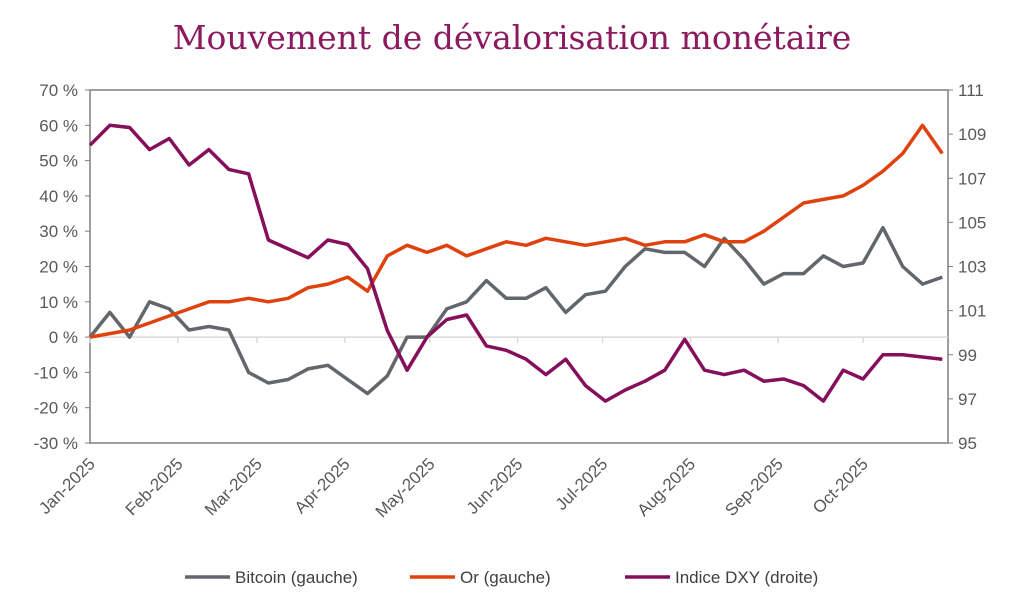 Image resolution: width=1024 pixels, height=616 pixels. I want to click on legend-label: Bitcoin (gauche), so click(296, 577).